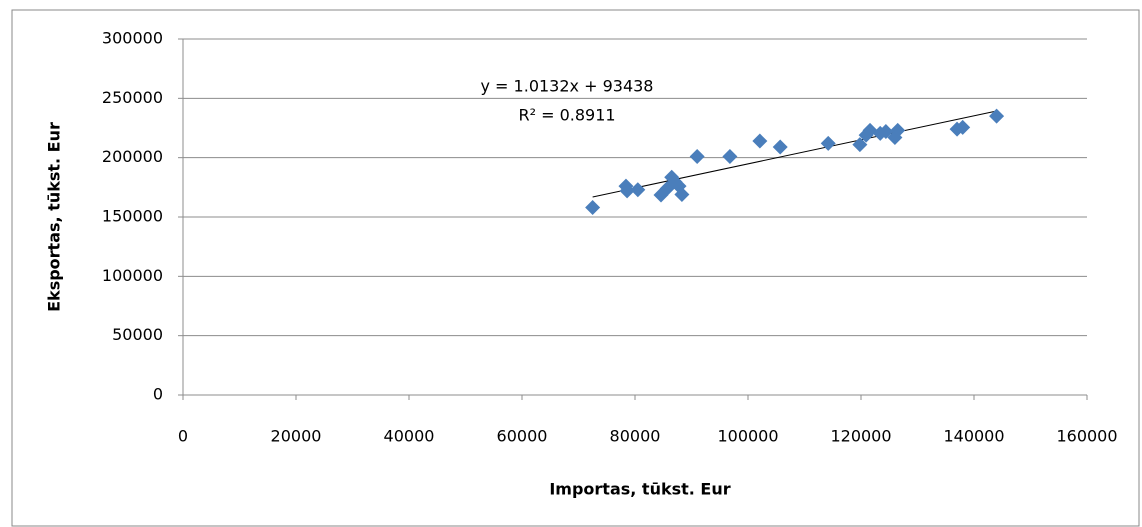 The image size is (1142, 527). Describe the element at coordinates (860, 436) in the screenshot. I see `x-tick-label: 120000` at that location.